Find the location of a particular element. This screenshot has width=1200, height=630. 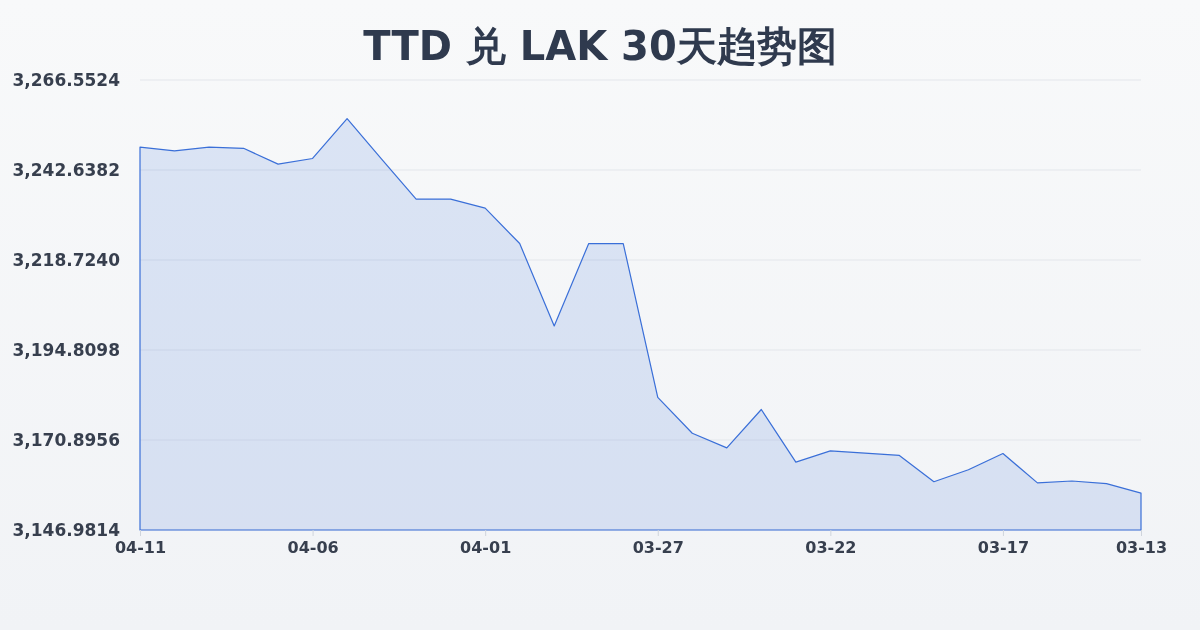

x-tick-label: 04-11 is located at coordinates (140, 548).